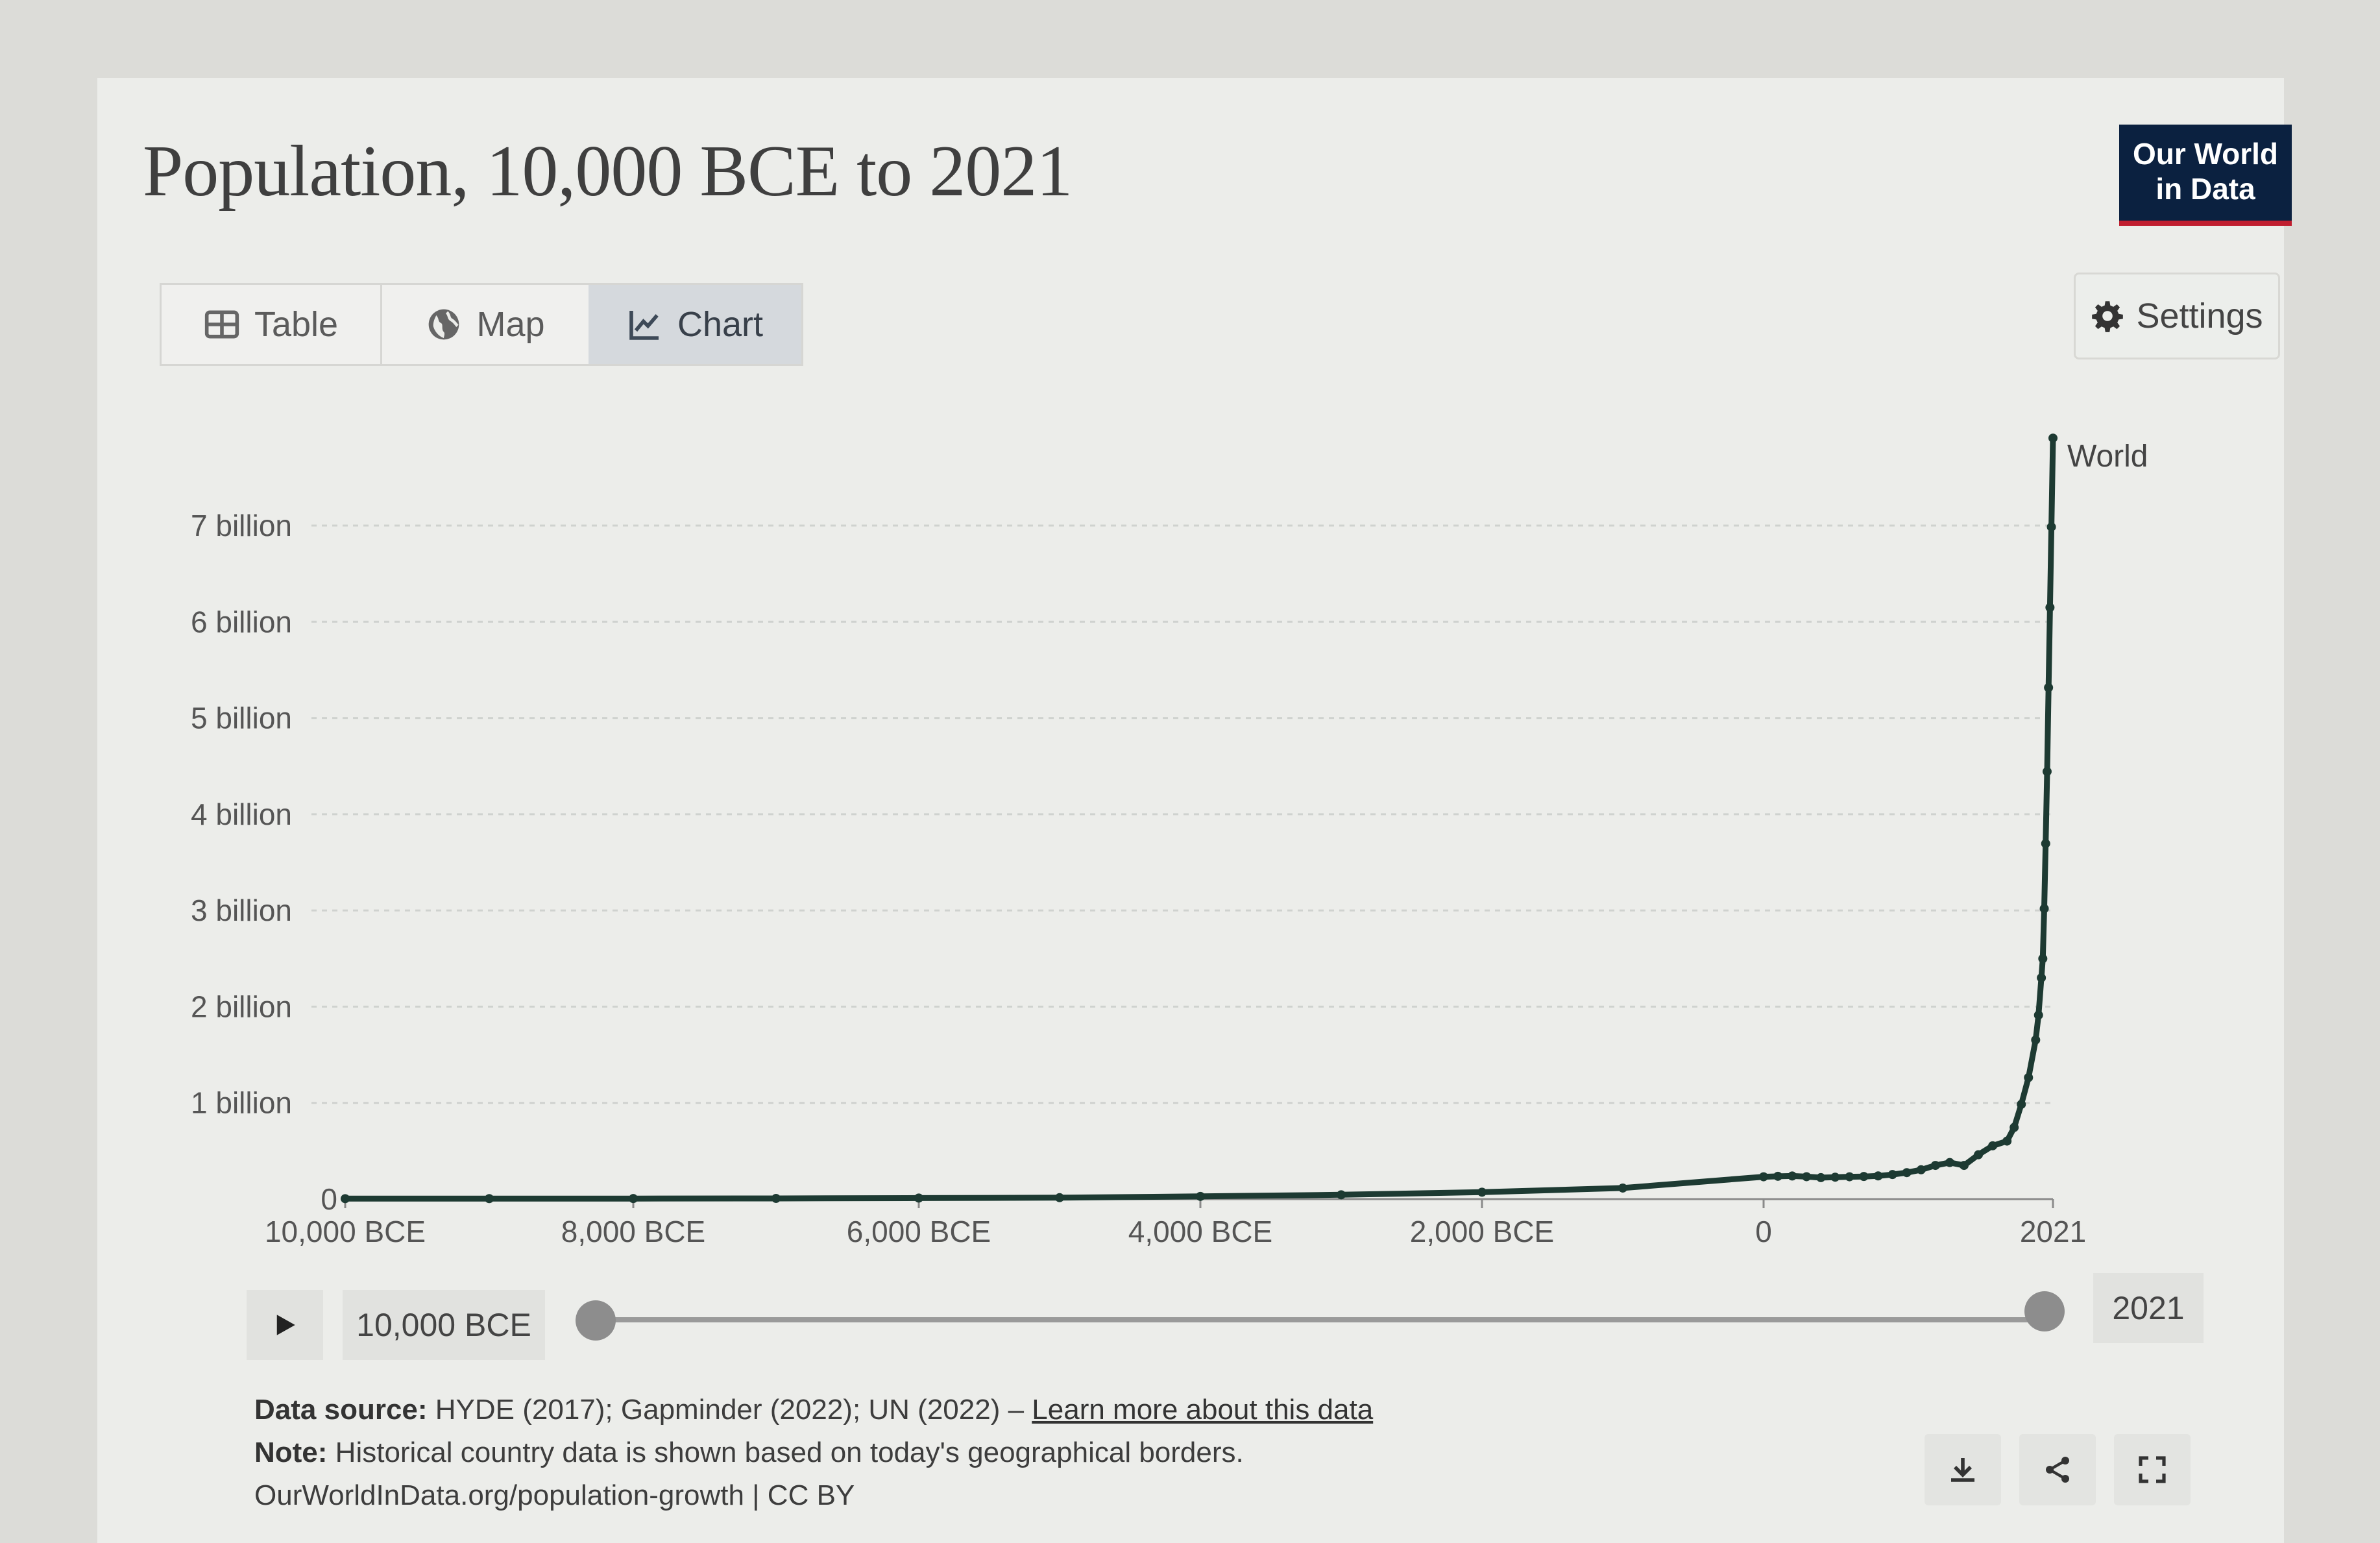 This screenshot has width=2380, height=1543. I want to click on x-tick-label: 6,000 BCE, so click(919, 1231).